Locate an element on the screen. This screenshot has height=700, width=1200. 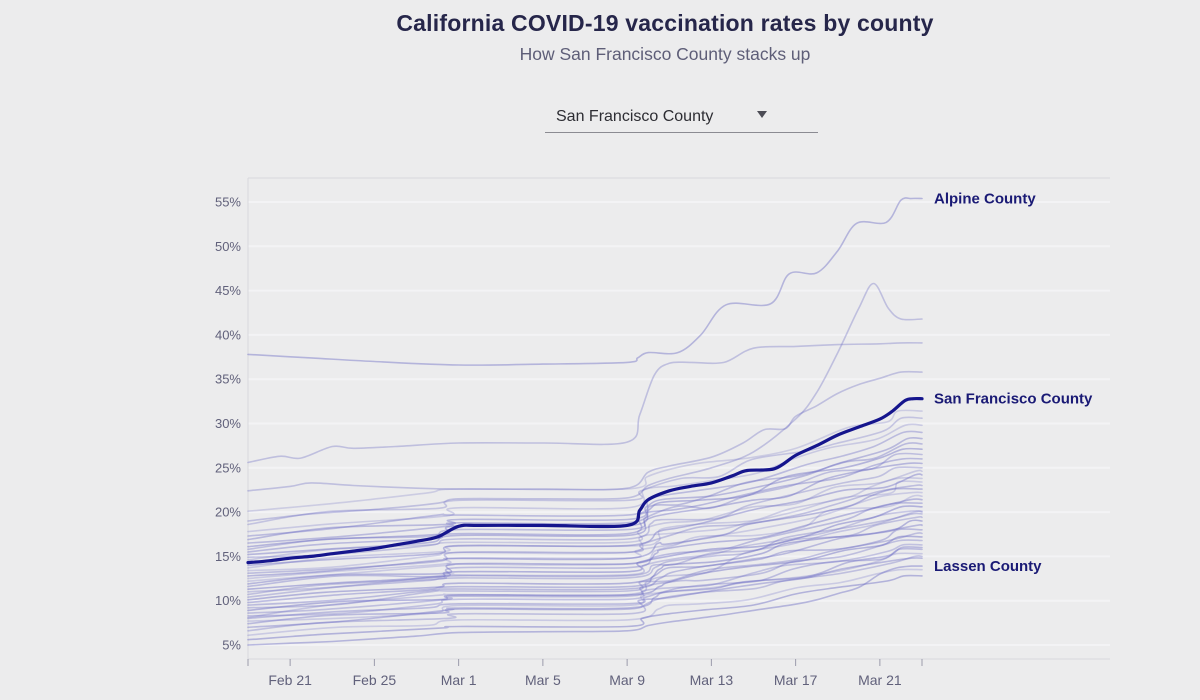
county-line-lassen is located at coordinates (585, 605).